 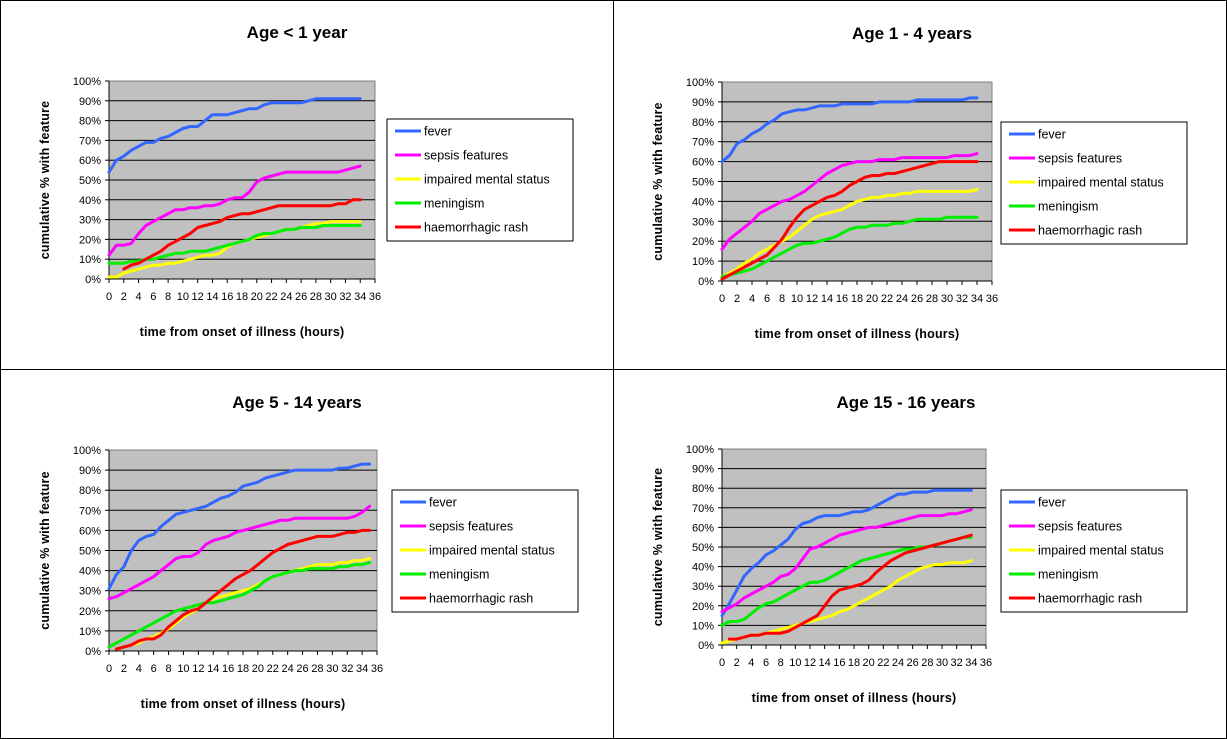 What do you see at coordinates (90, 201) in the screenshot?
I see `y-tick-label: 40%` at bounding box center [90, 201].